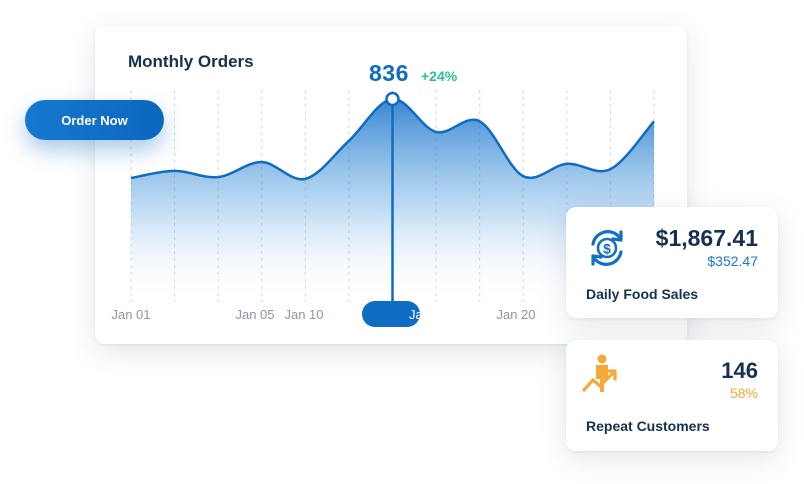 This screenshot has height=484, width=804. I want to click on x-tick-label: Jan 20, so click(515, 314).